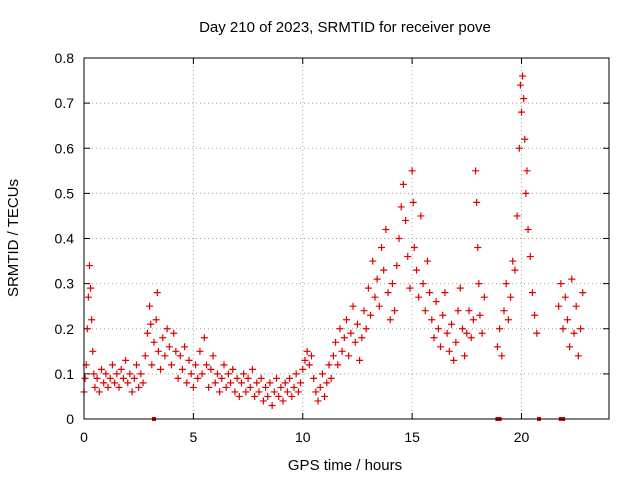 Image resolution: width=640 pixels, height=480 pixels. What do you see at coordinates (65, 58) in the screenshot?
I see `y-tick-label: 0.8` at bounding box center [65, 58].